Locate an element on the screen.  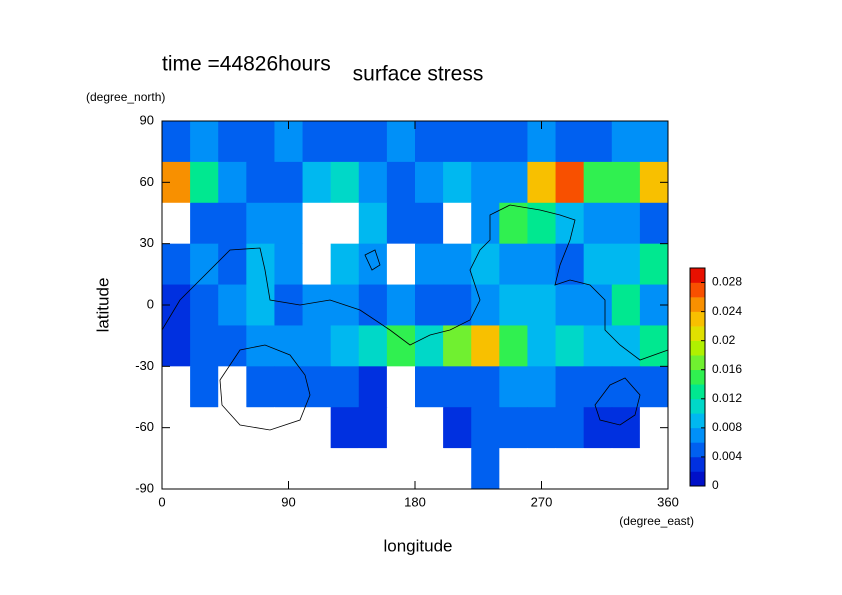
x-tick-label: 360 is located at coordinates (668, 501).